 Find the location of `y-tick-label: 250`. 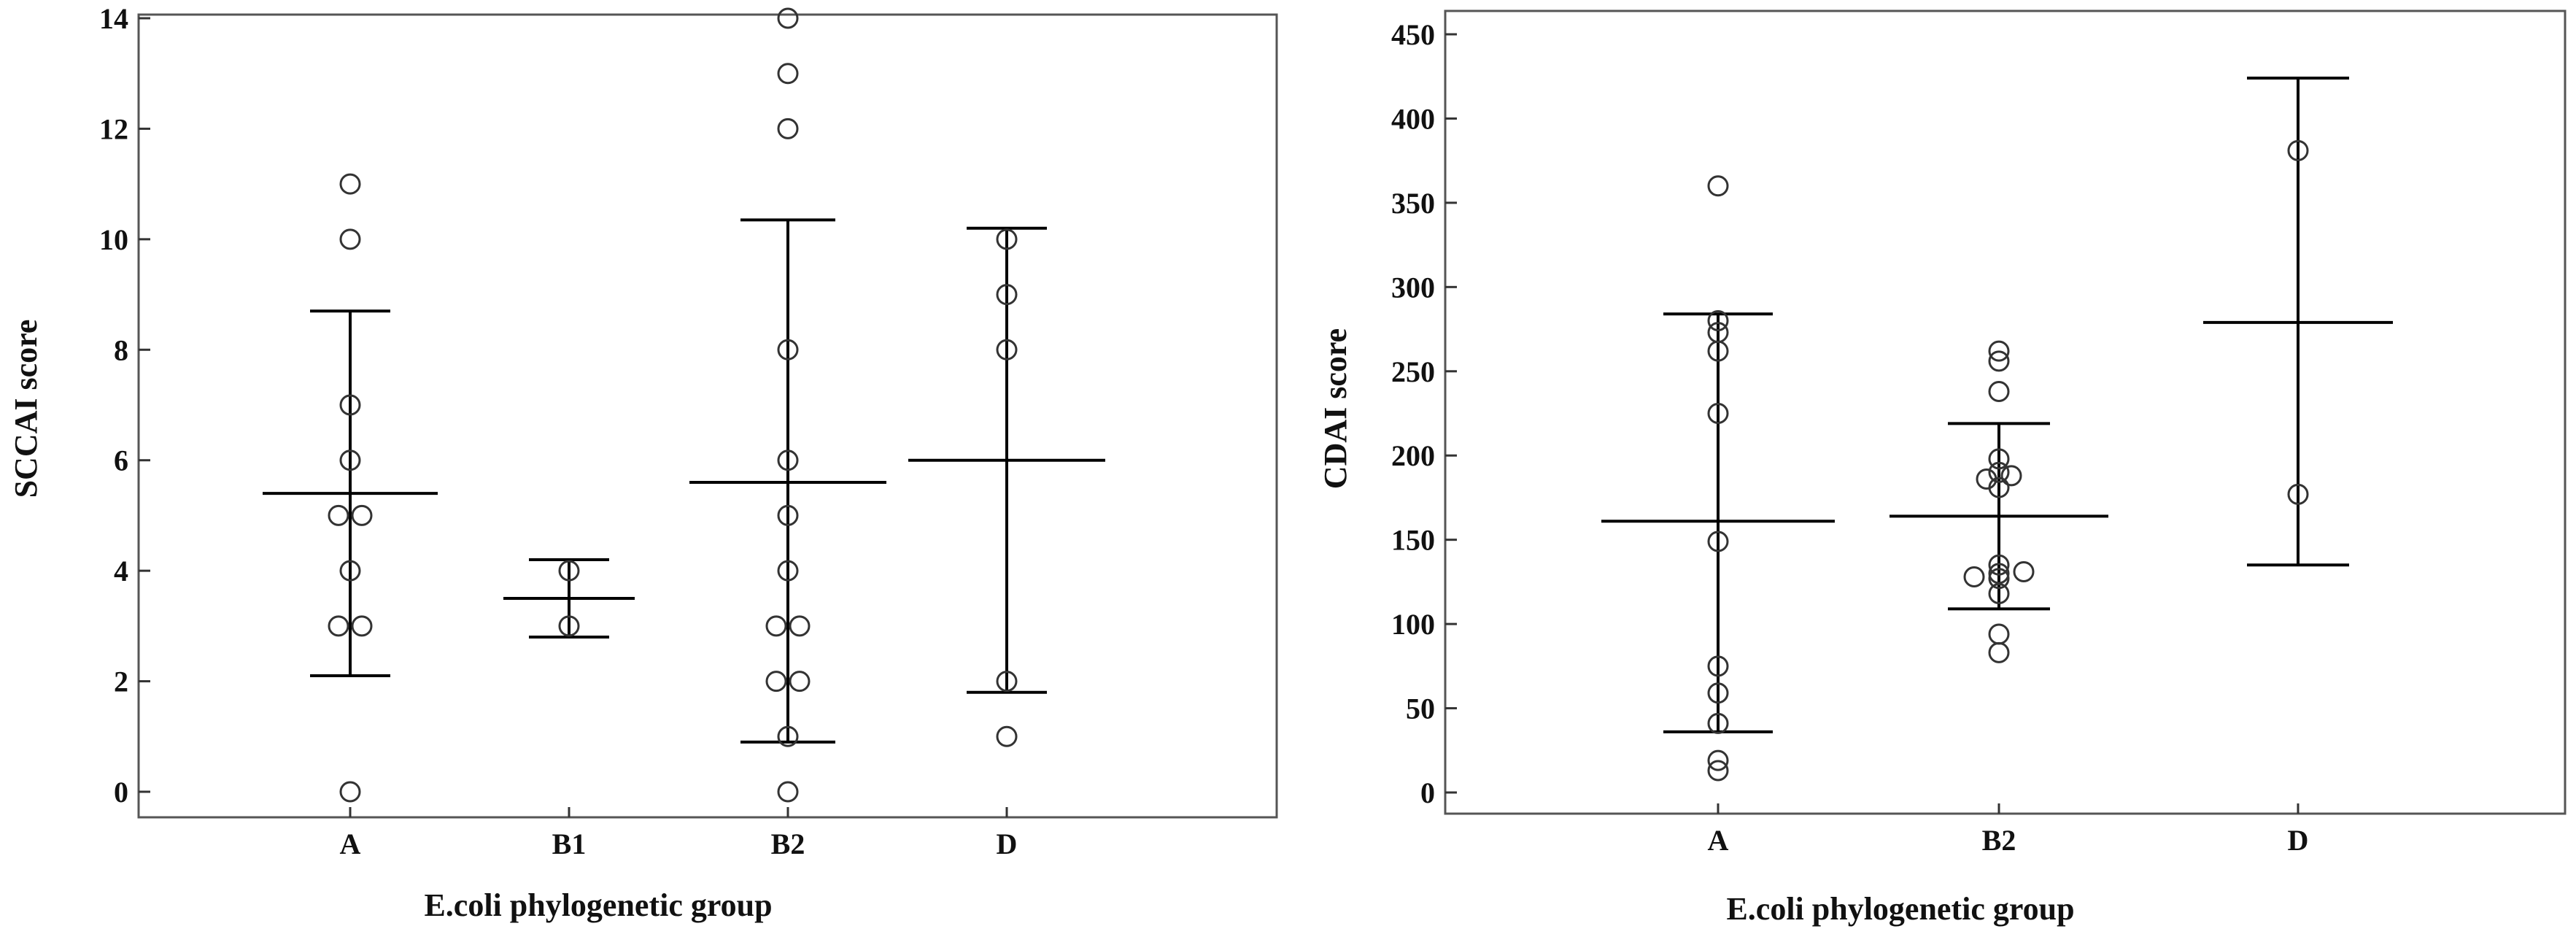

y-tick-label: 250 is located at coordinates (1413, 371).